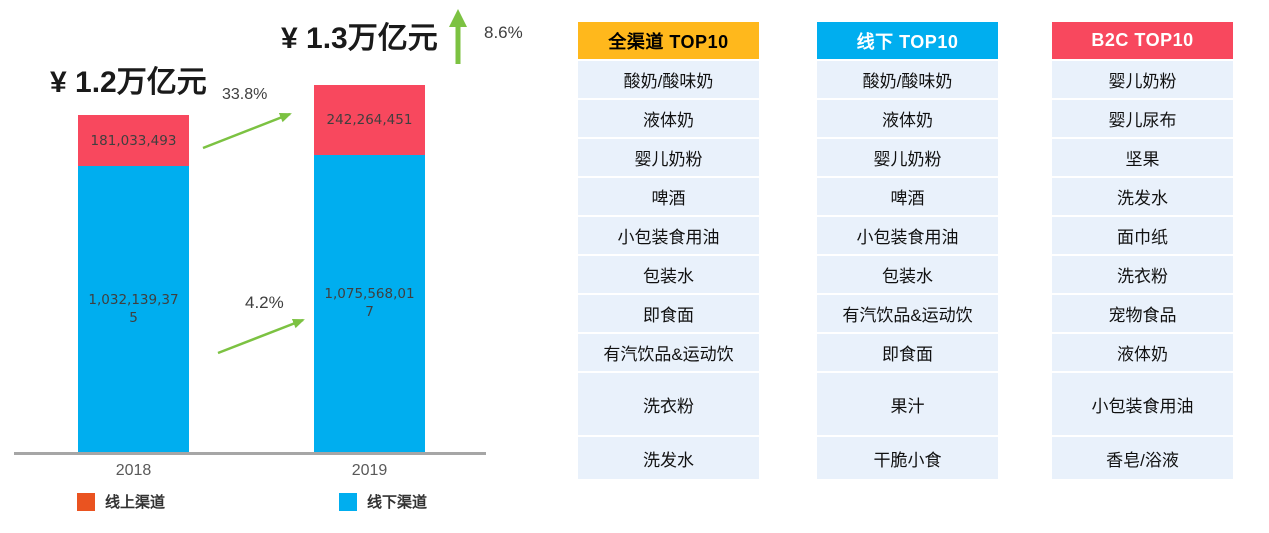  I want to click on top10-header-offline: 线下 TOP10, so click(907, 40).